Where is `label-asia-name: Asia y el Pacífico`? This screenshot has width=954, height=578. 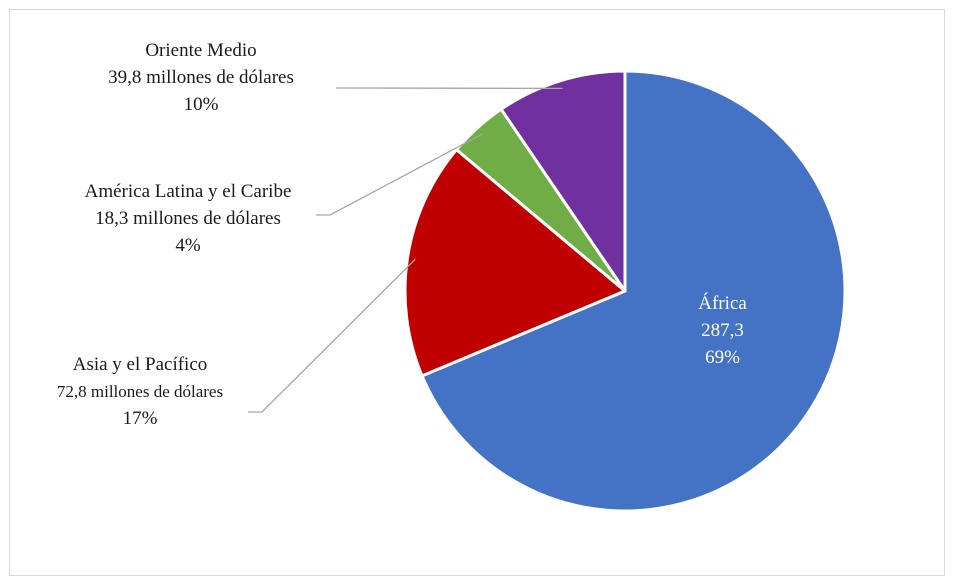 label-asia-name: Asia y el Pacífico is located at coordinates (140, 364).